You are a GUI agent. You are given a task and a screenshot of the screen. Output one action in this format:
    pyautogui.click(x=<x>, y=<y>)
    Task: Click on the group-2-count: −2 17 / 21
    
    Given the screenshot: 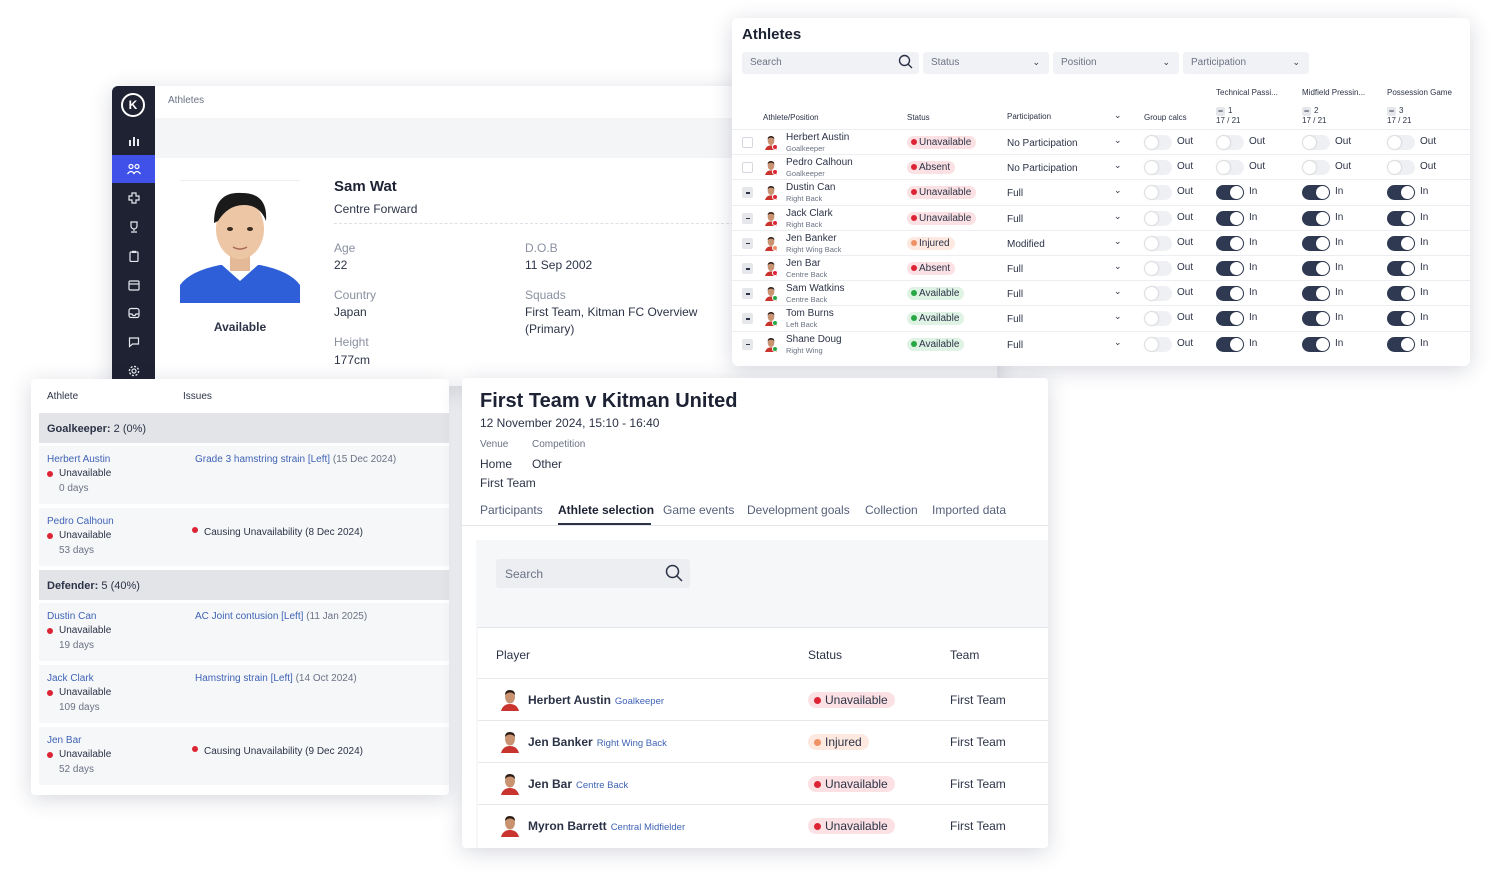 What is the action you would take?
    pyautogui.click(x=1314, y=115)
    